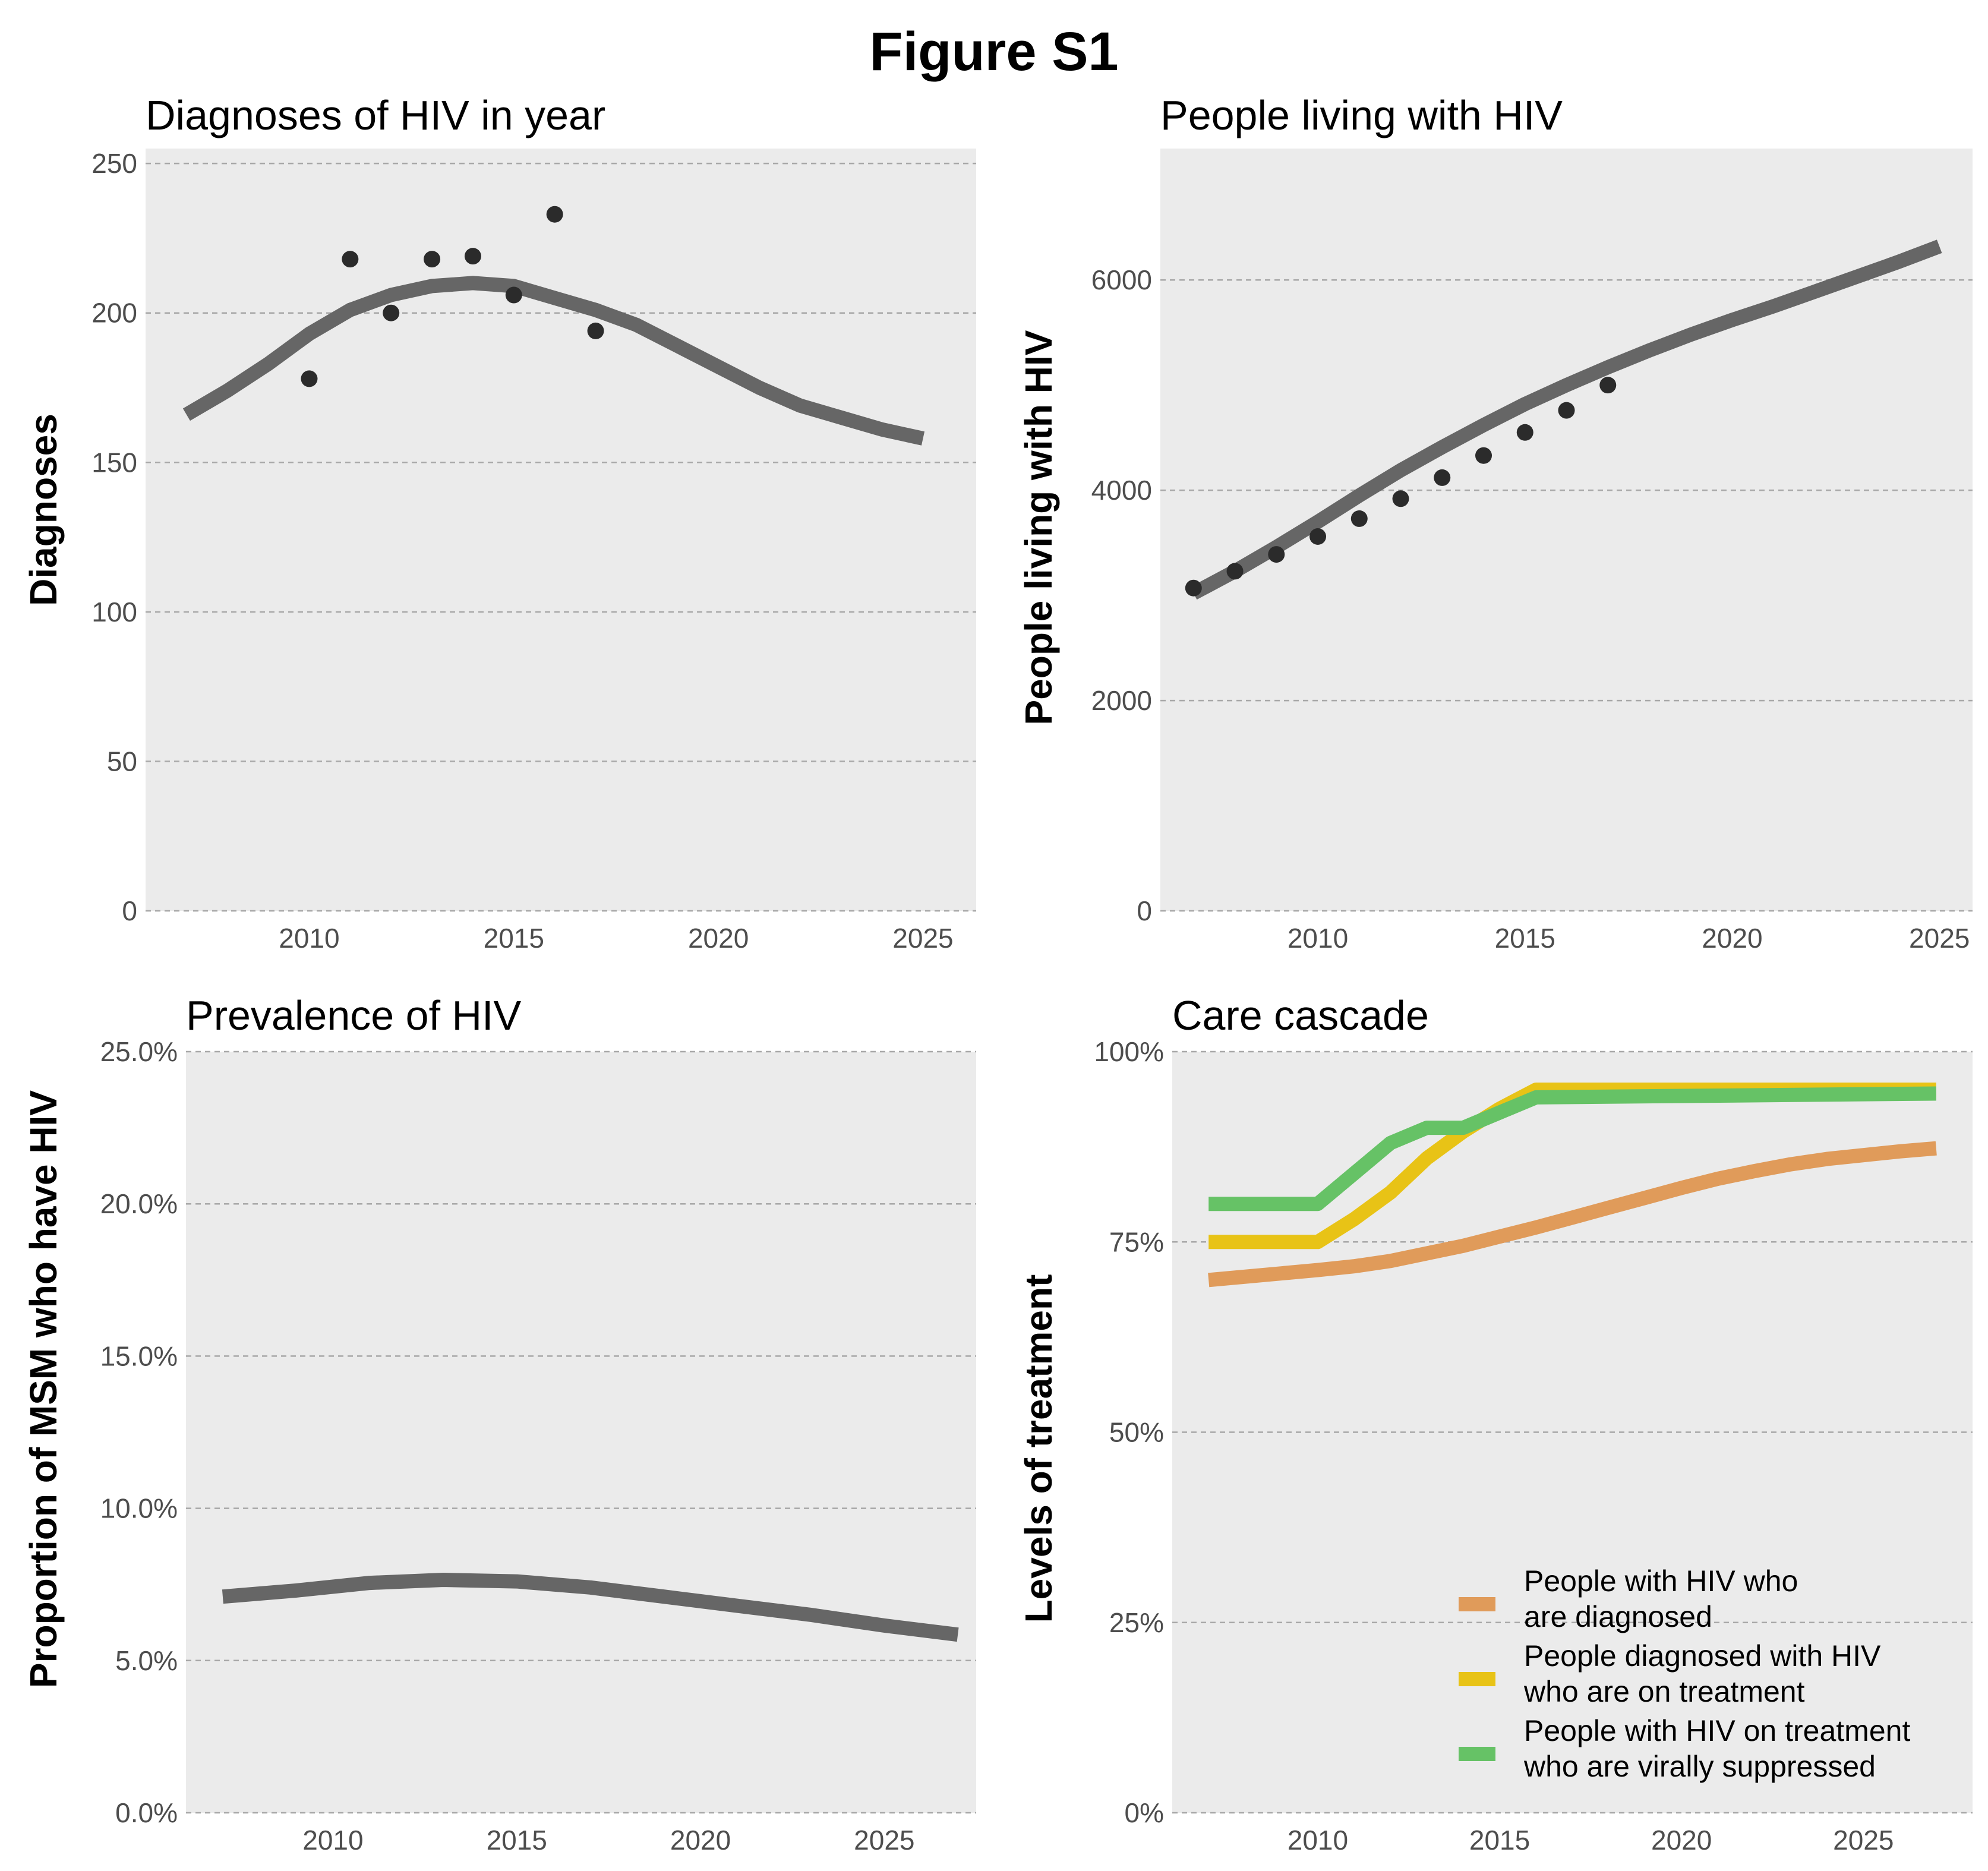 This screenshot has height=1871, width=1988. I want to click on chart-title: Care cascade, so click(1300, 1015).